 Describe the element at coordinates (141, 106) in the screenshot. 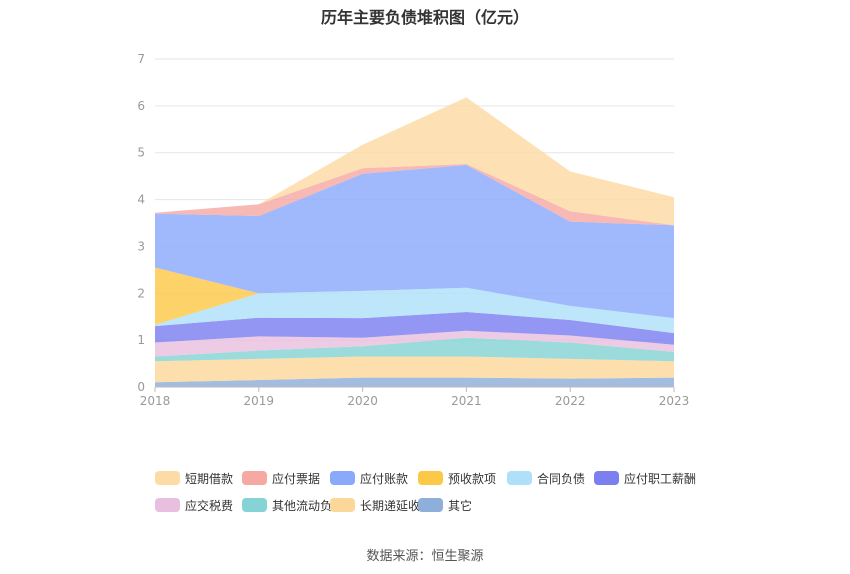

I see `y-tick-label: 6` at that location.